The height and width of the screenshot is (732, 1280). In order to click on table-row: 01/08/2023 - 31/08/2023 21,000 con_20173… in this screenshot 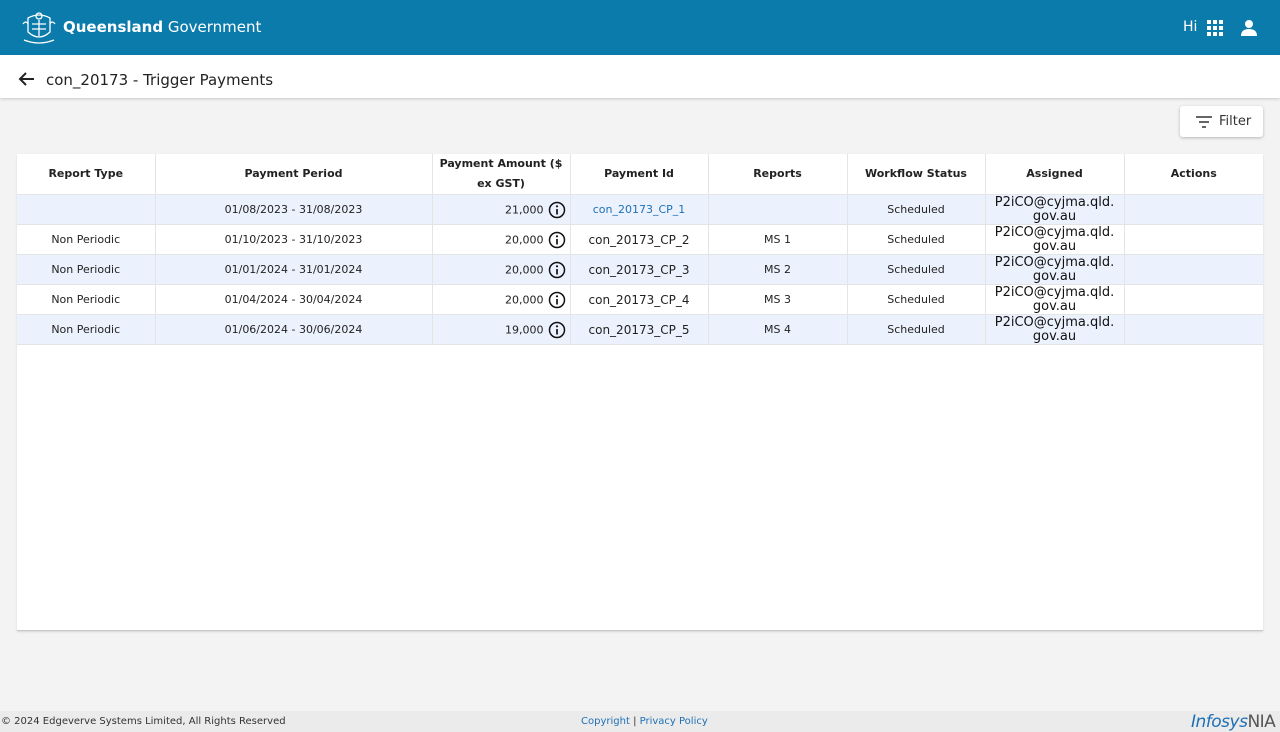, I will do `click(640, 209)`.